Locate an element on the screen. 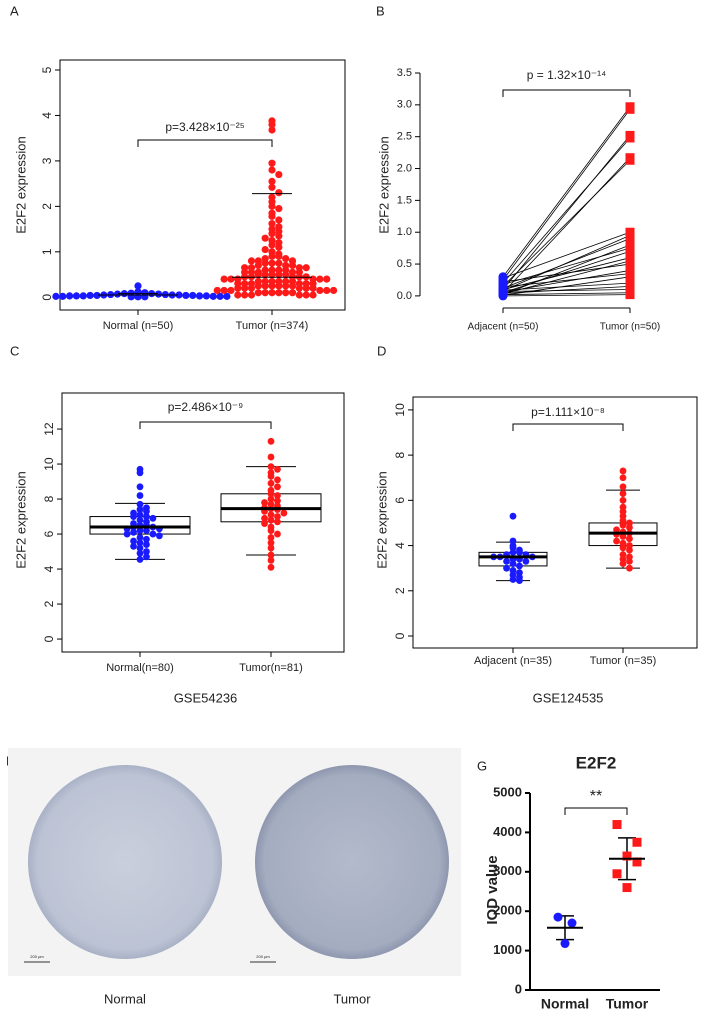 The image size is (709, 1012). significance-label: p=2.486×10⁻⁹ is located at coordinates (206, 407).